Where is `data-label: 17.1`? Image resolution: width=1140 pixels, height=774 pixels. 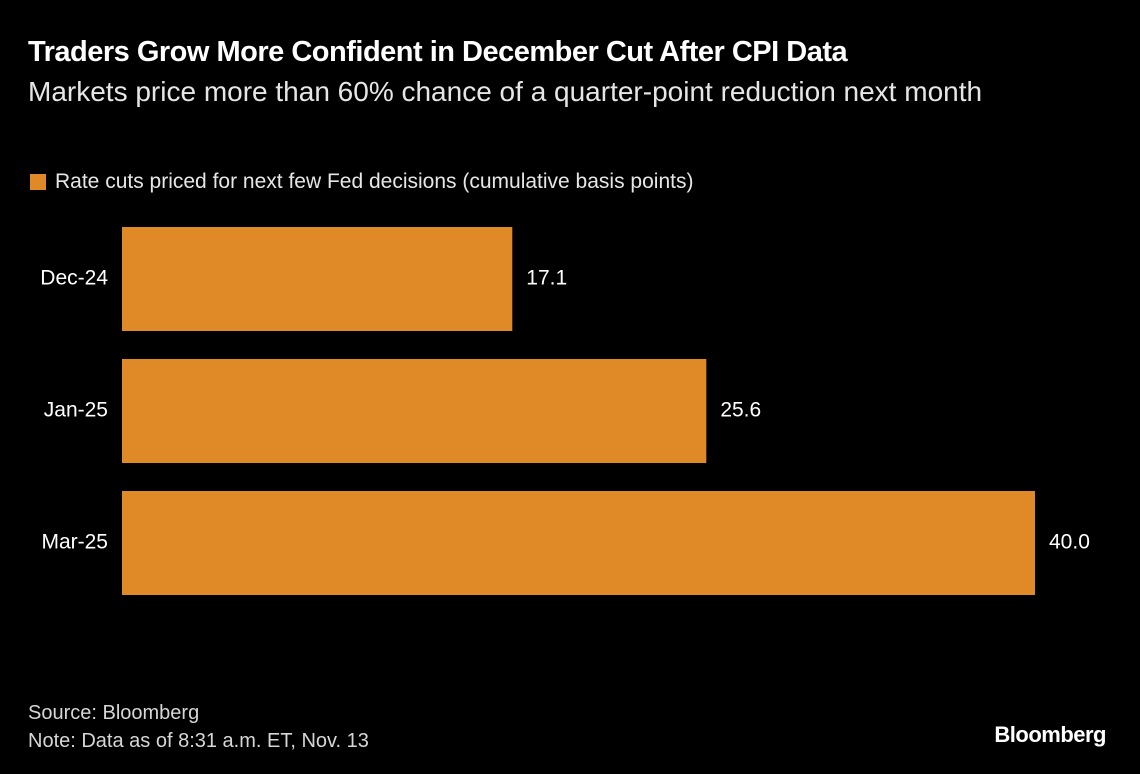
data-label: 17.1 is located at coordinates (546, 278).